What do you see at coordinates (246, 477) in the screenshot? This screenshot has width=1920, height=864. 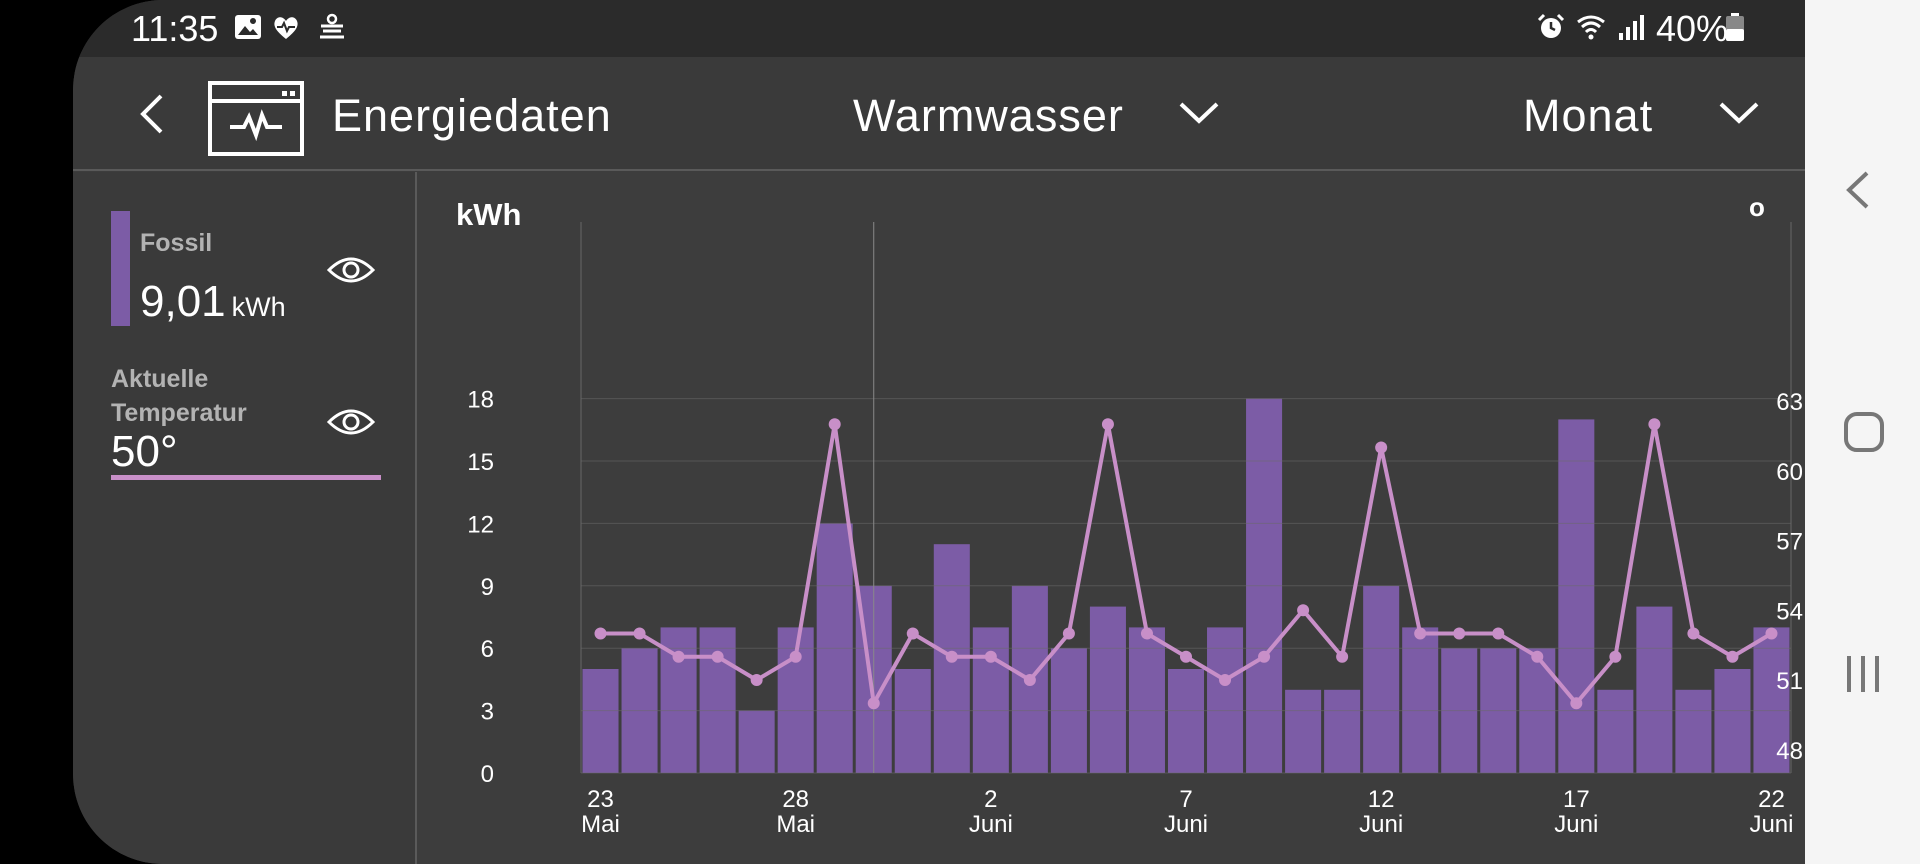 I see `temperature-line-swatch` at bounding box center [246, 477].